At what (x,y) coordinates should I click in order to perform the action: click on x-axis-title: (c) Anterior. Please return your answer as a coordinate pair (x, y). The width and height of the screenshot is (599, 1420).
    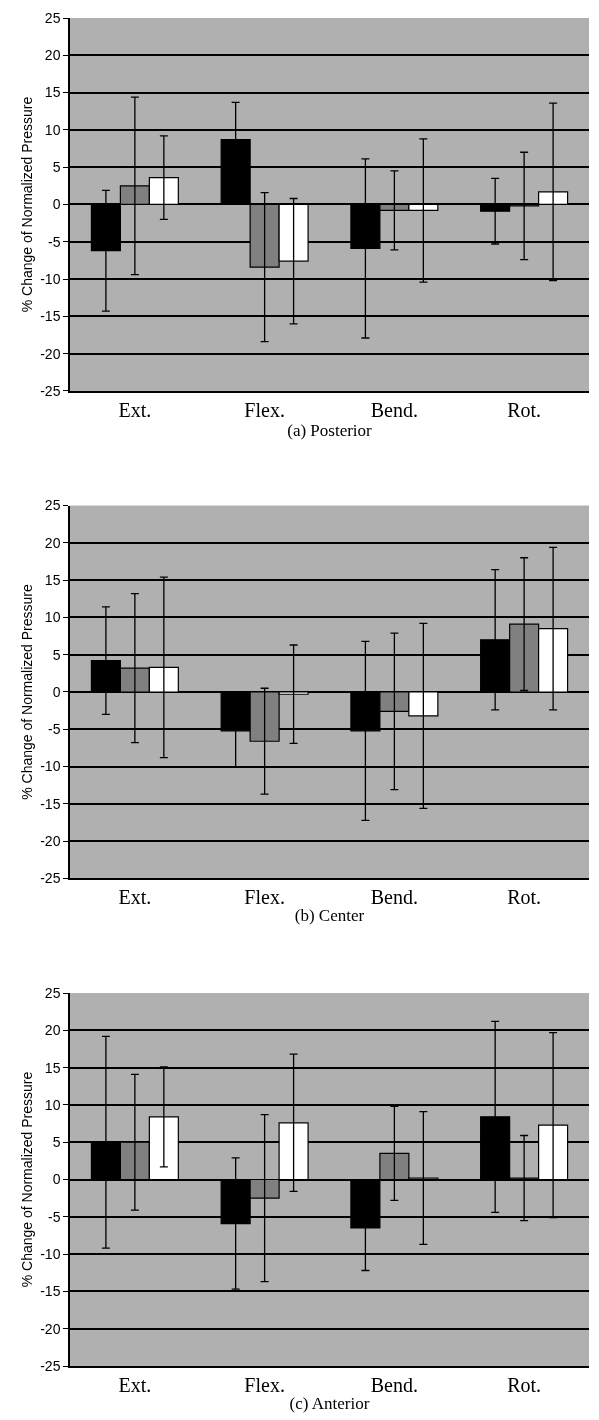
    Looking at the image, I should click on (329, 1403).